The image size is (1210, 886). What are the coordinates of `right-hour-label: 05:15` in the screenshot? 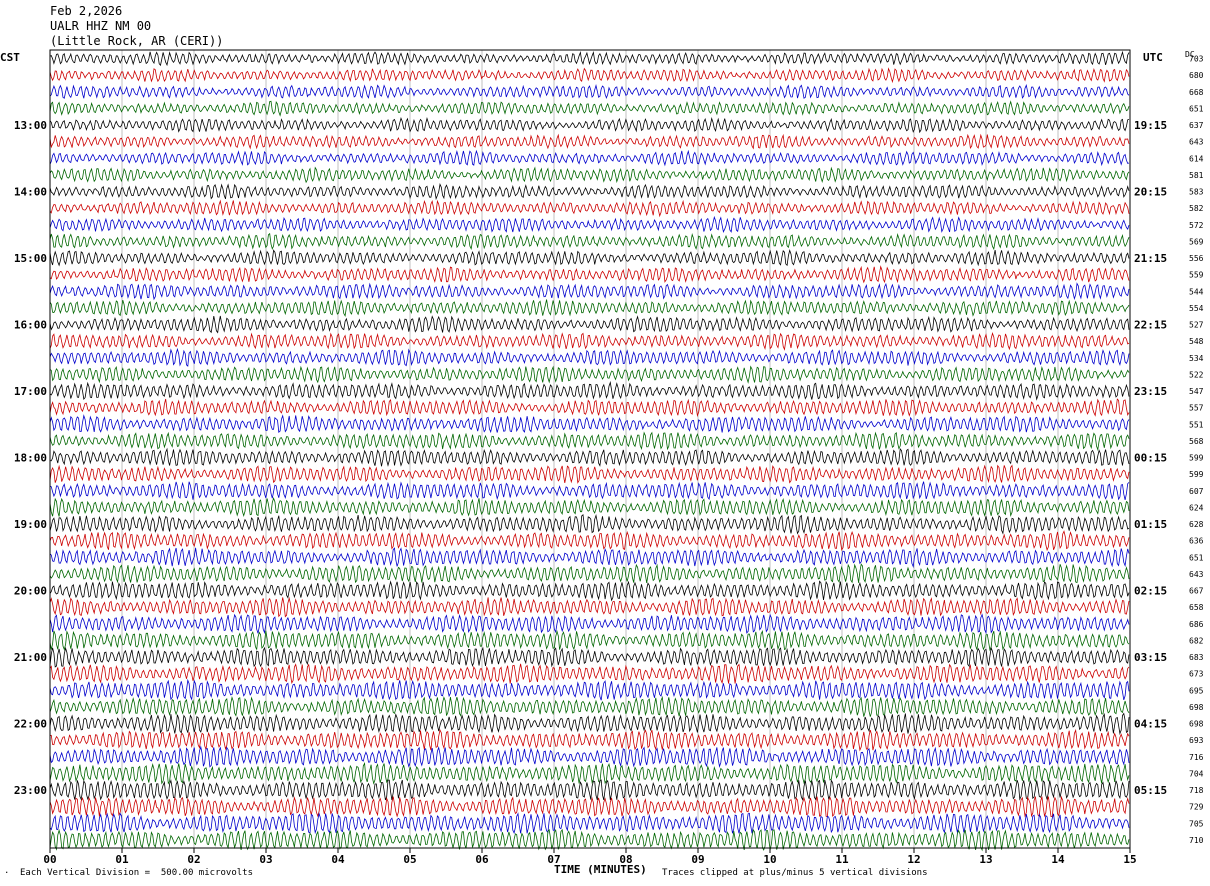 It's located at (1150, 790).